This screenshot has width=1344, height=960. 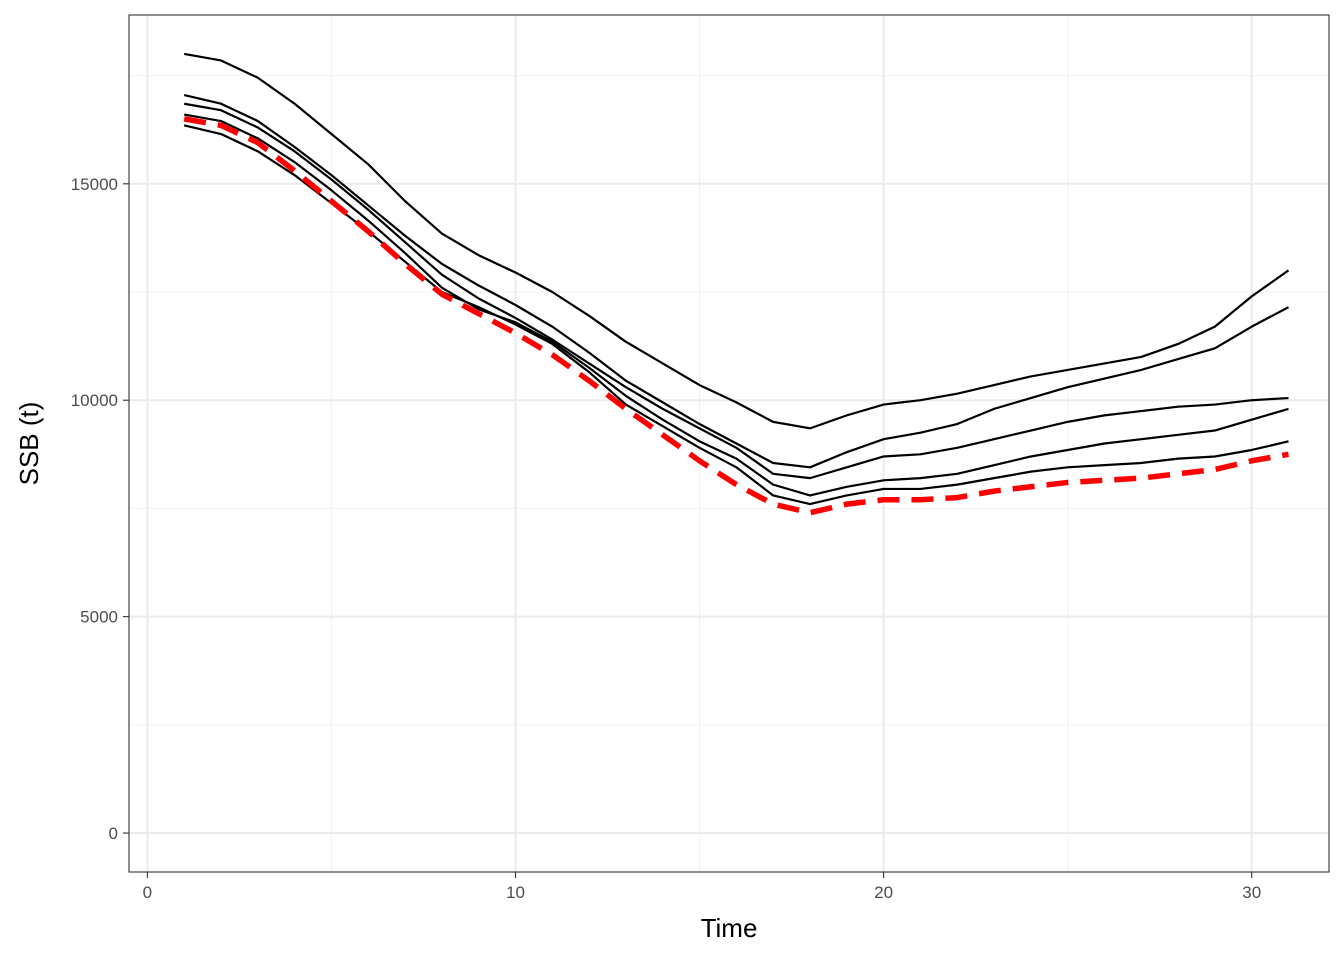 What do you see at coordinates (147, 892) in the screenshot?
I see `x-tick-label: 0` at bounding box center [147, 892].